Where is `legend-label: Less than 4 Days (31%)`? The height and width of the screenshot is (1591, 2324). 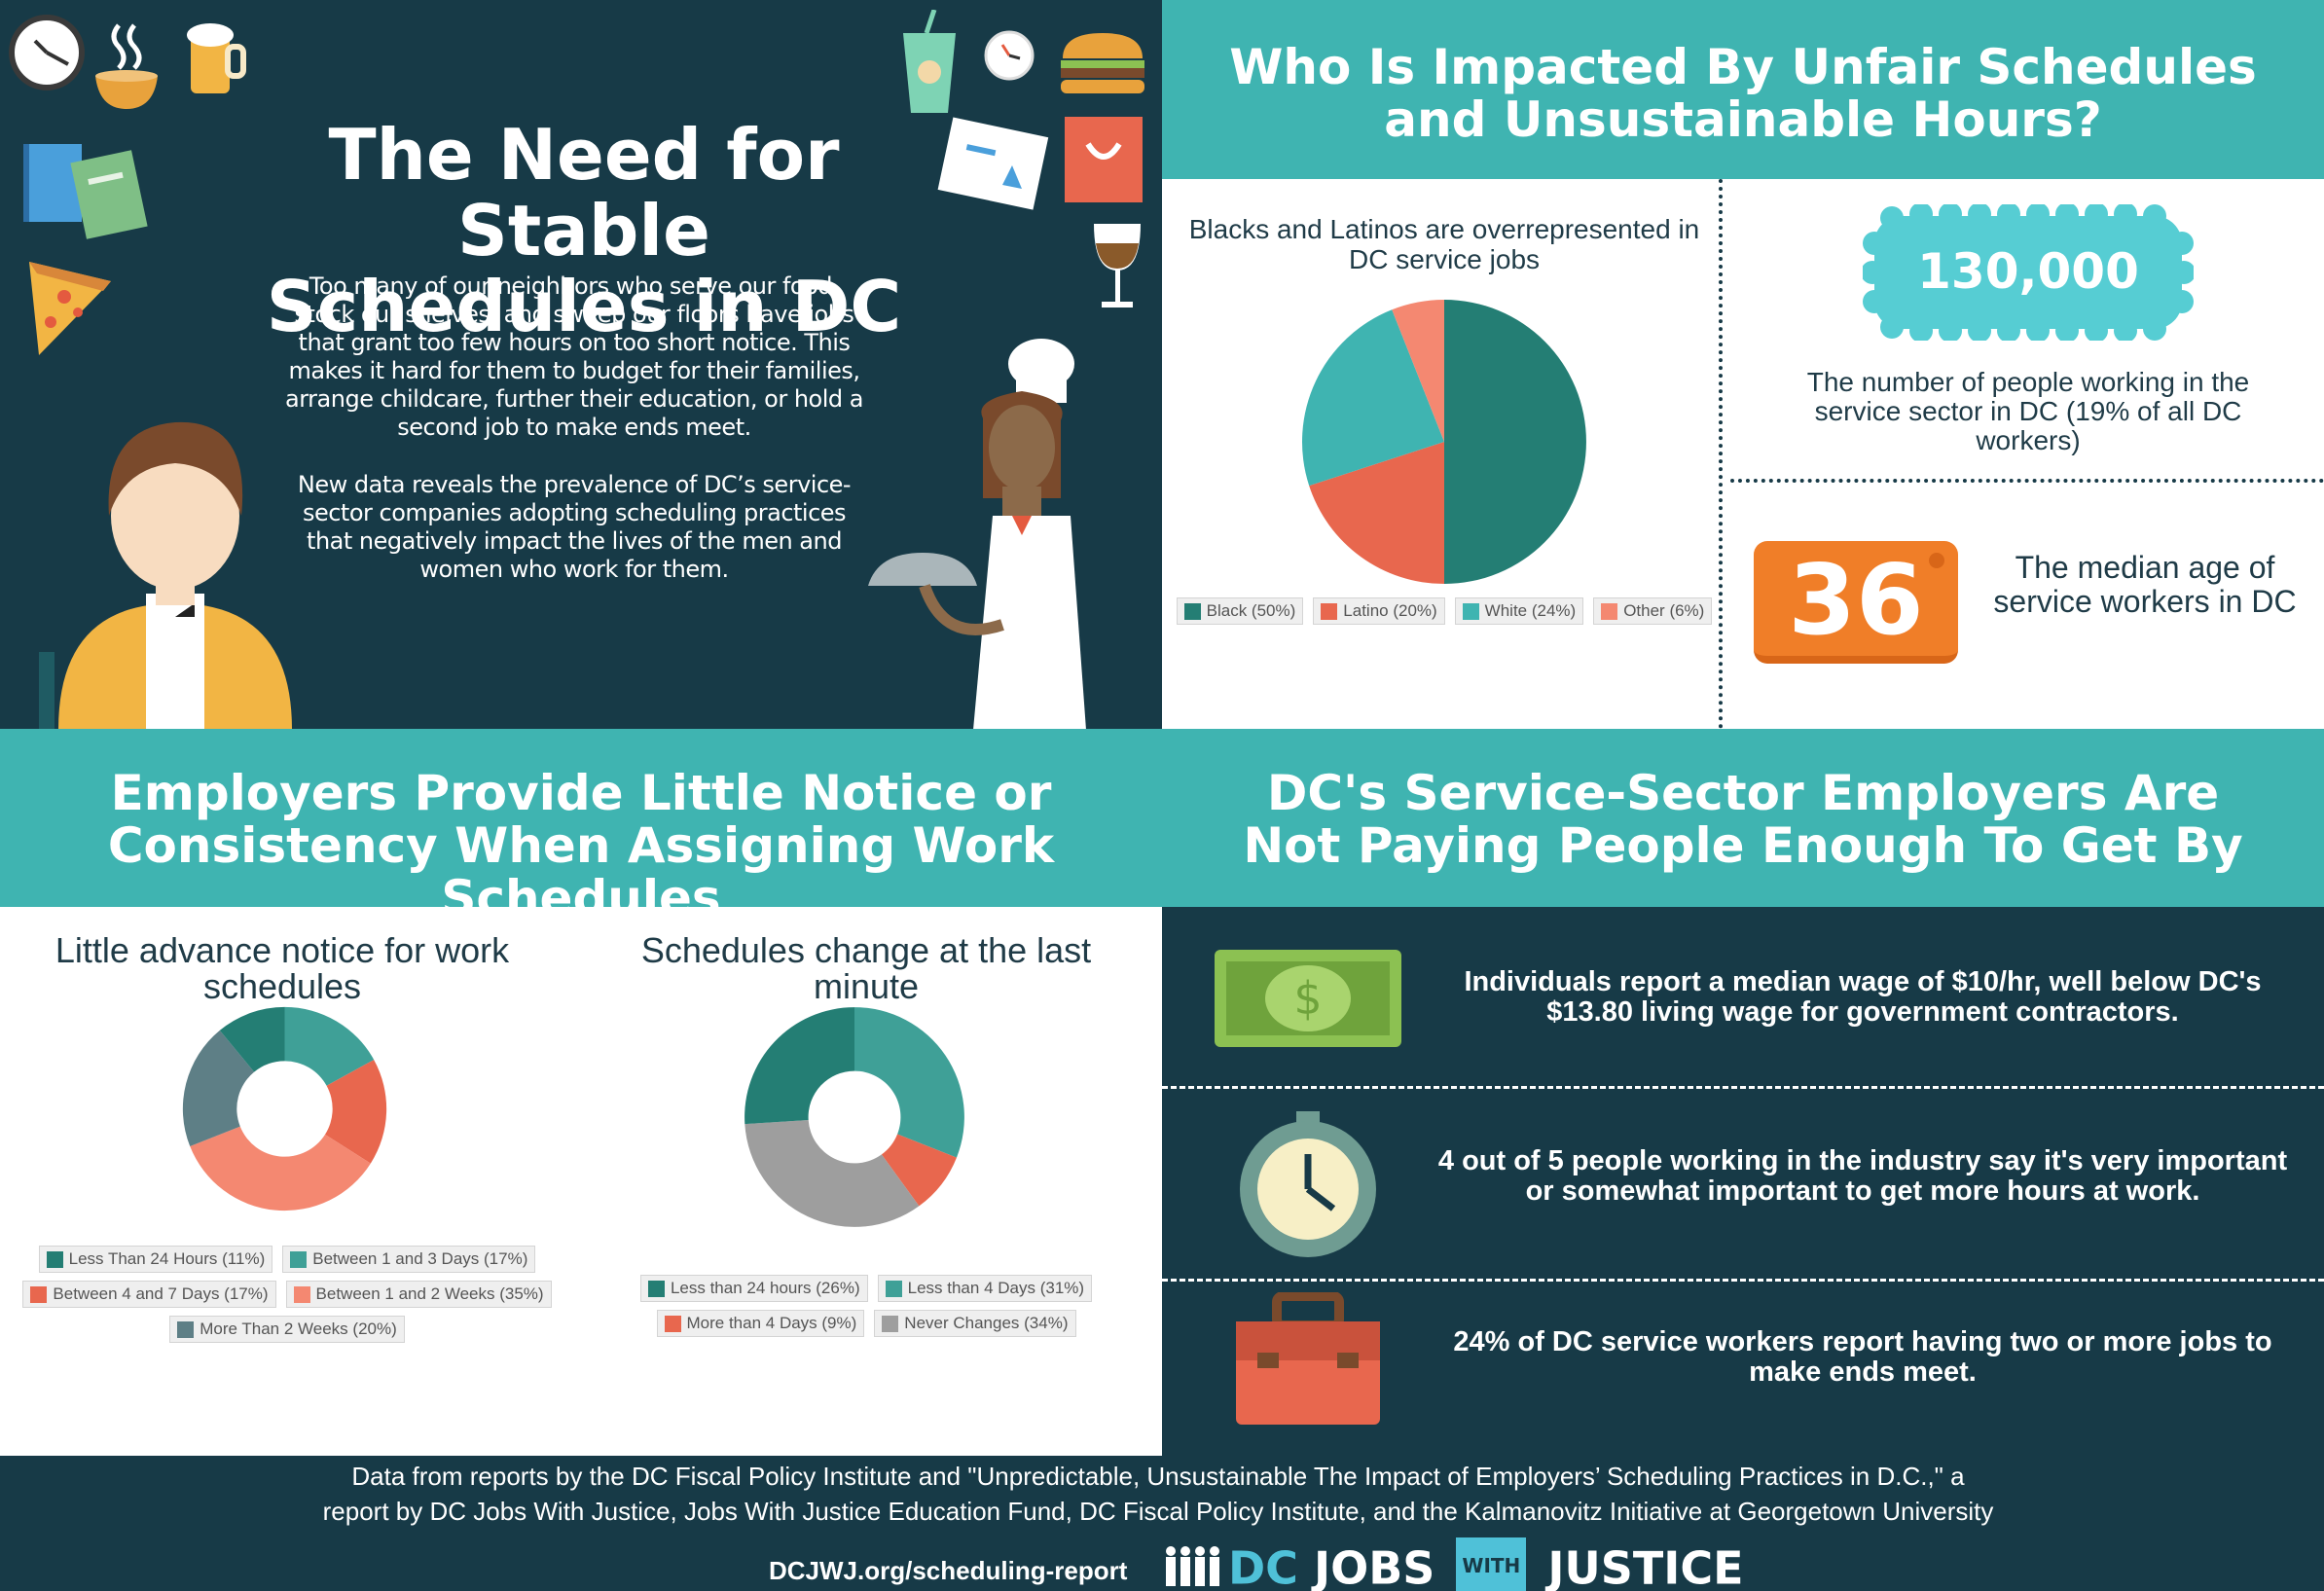 legend-label: Less than 4 Days (31%) is located at coordinates (996, 1288).